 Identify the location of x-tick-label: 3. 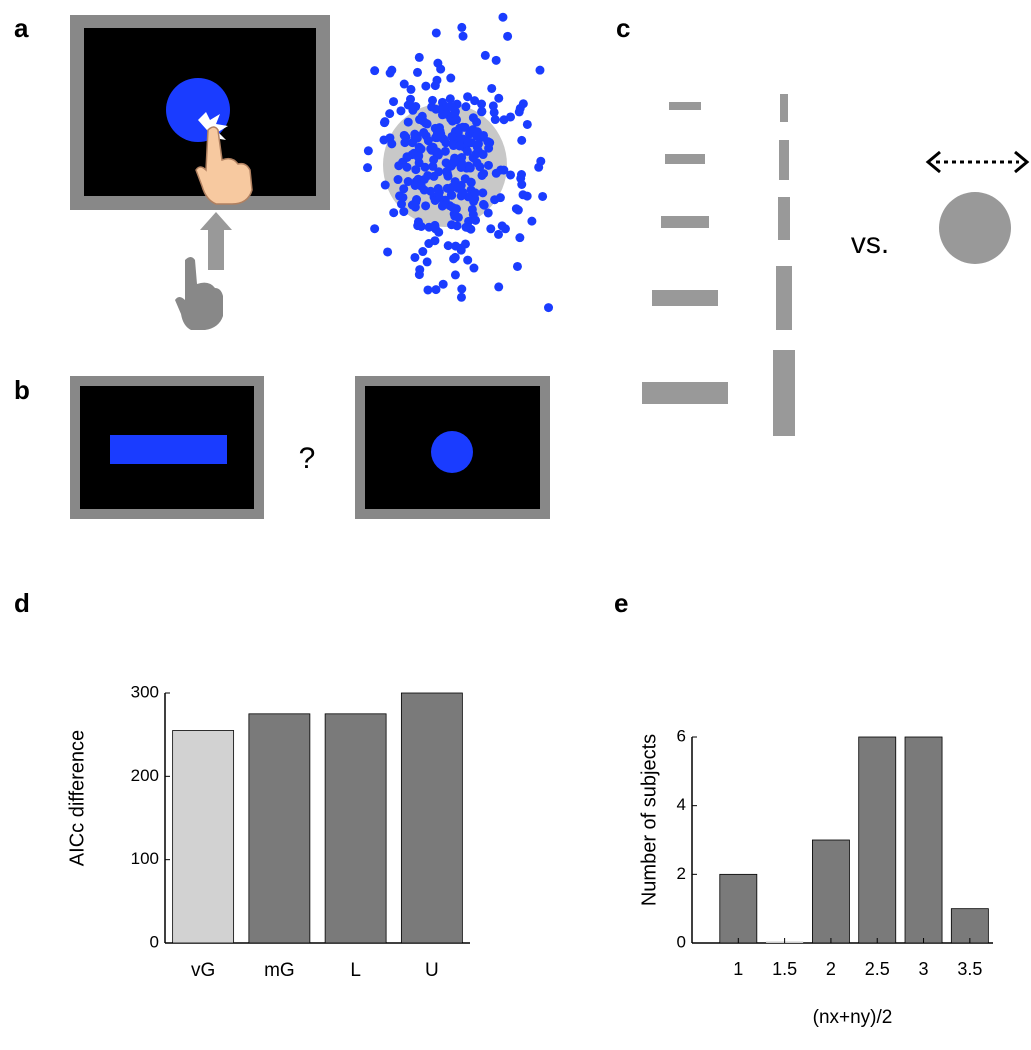
(924, 969).